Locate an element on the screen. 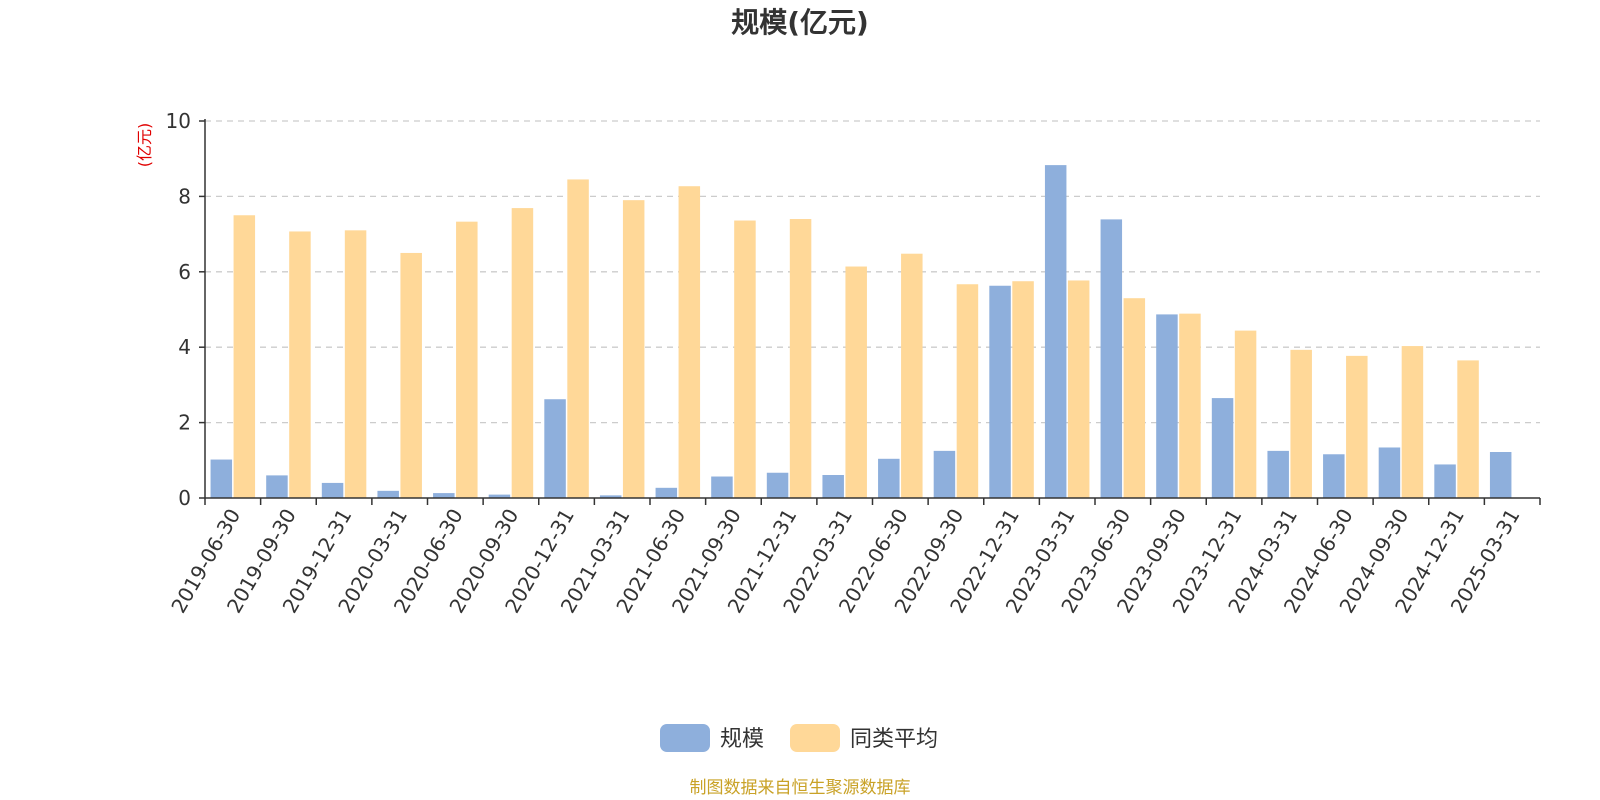 The width and height of the screenshot is (1600, 800). y-axis-label: (亿元) is located at coordinates (144, 145).